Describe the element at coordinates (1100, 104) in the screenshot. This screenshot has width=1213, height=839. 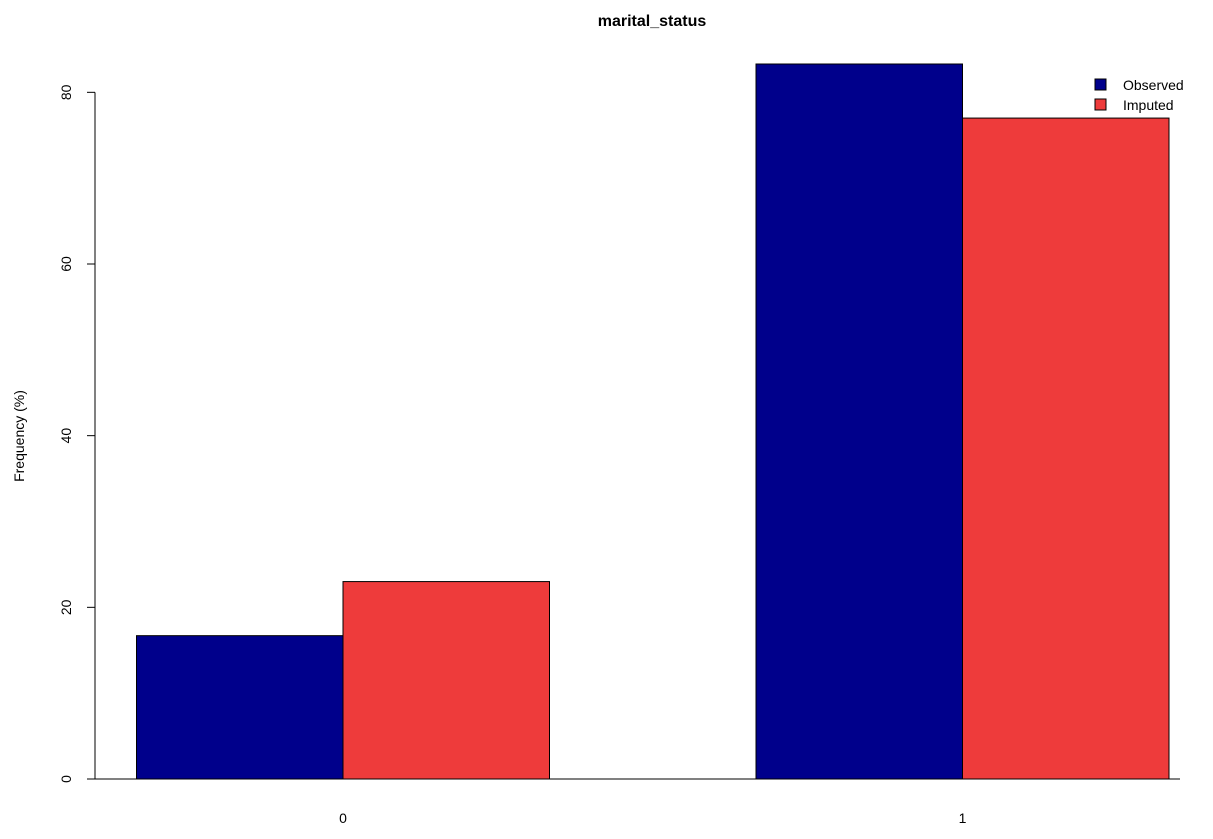
I see `legend-swatch-imputed` at that location.